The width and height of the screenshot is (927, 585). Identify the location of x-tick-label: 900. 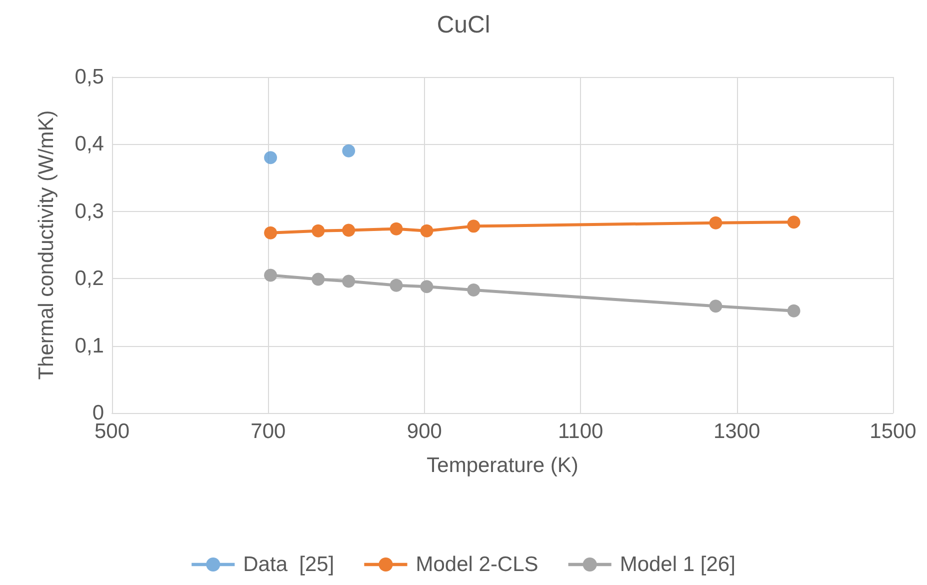
(424, 431).